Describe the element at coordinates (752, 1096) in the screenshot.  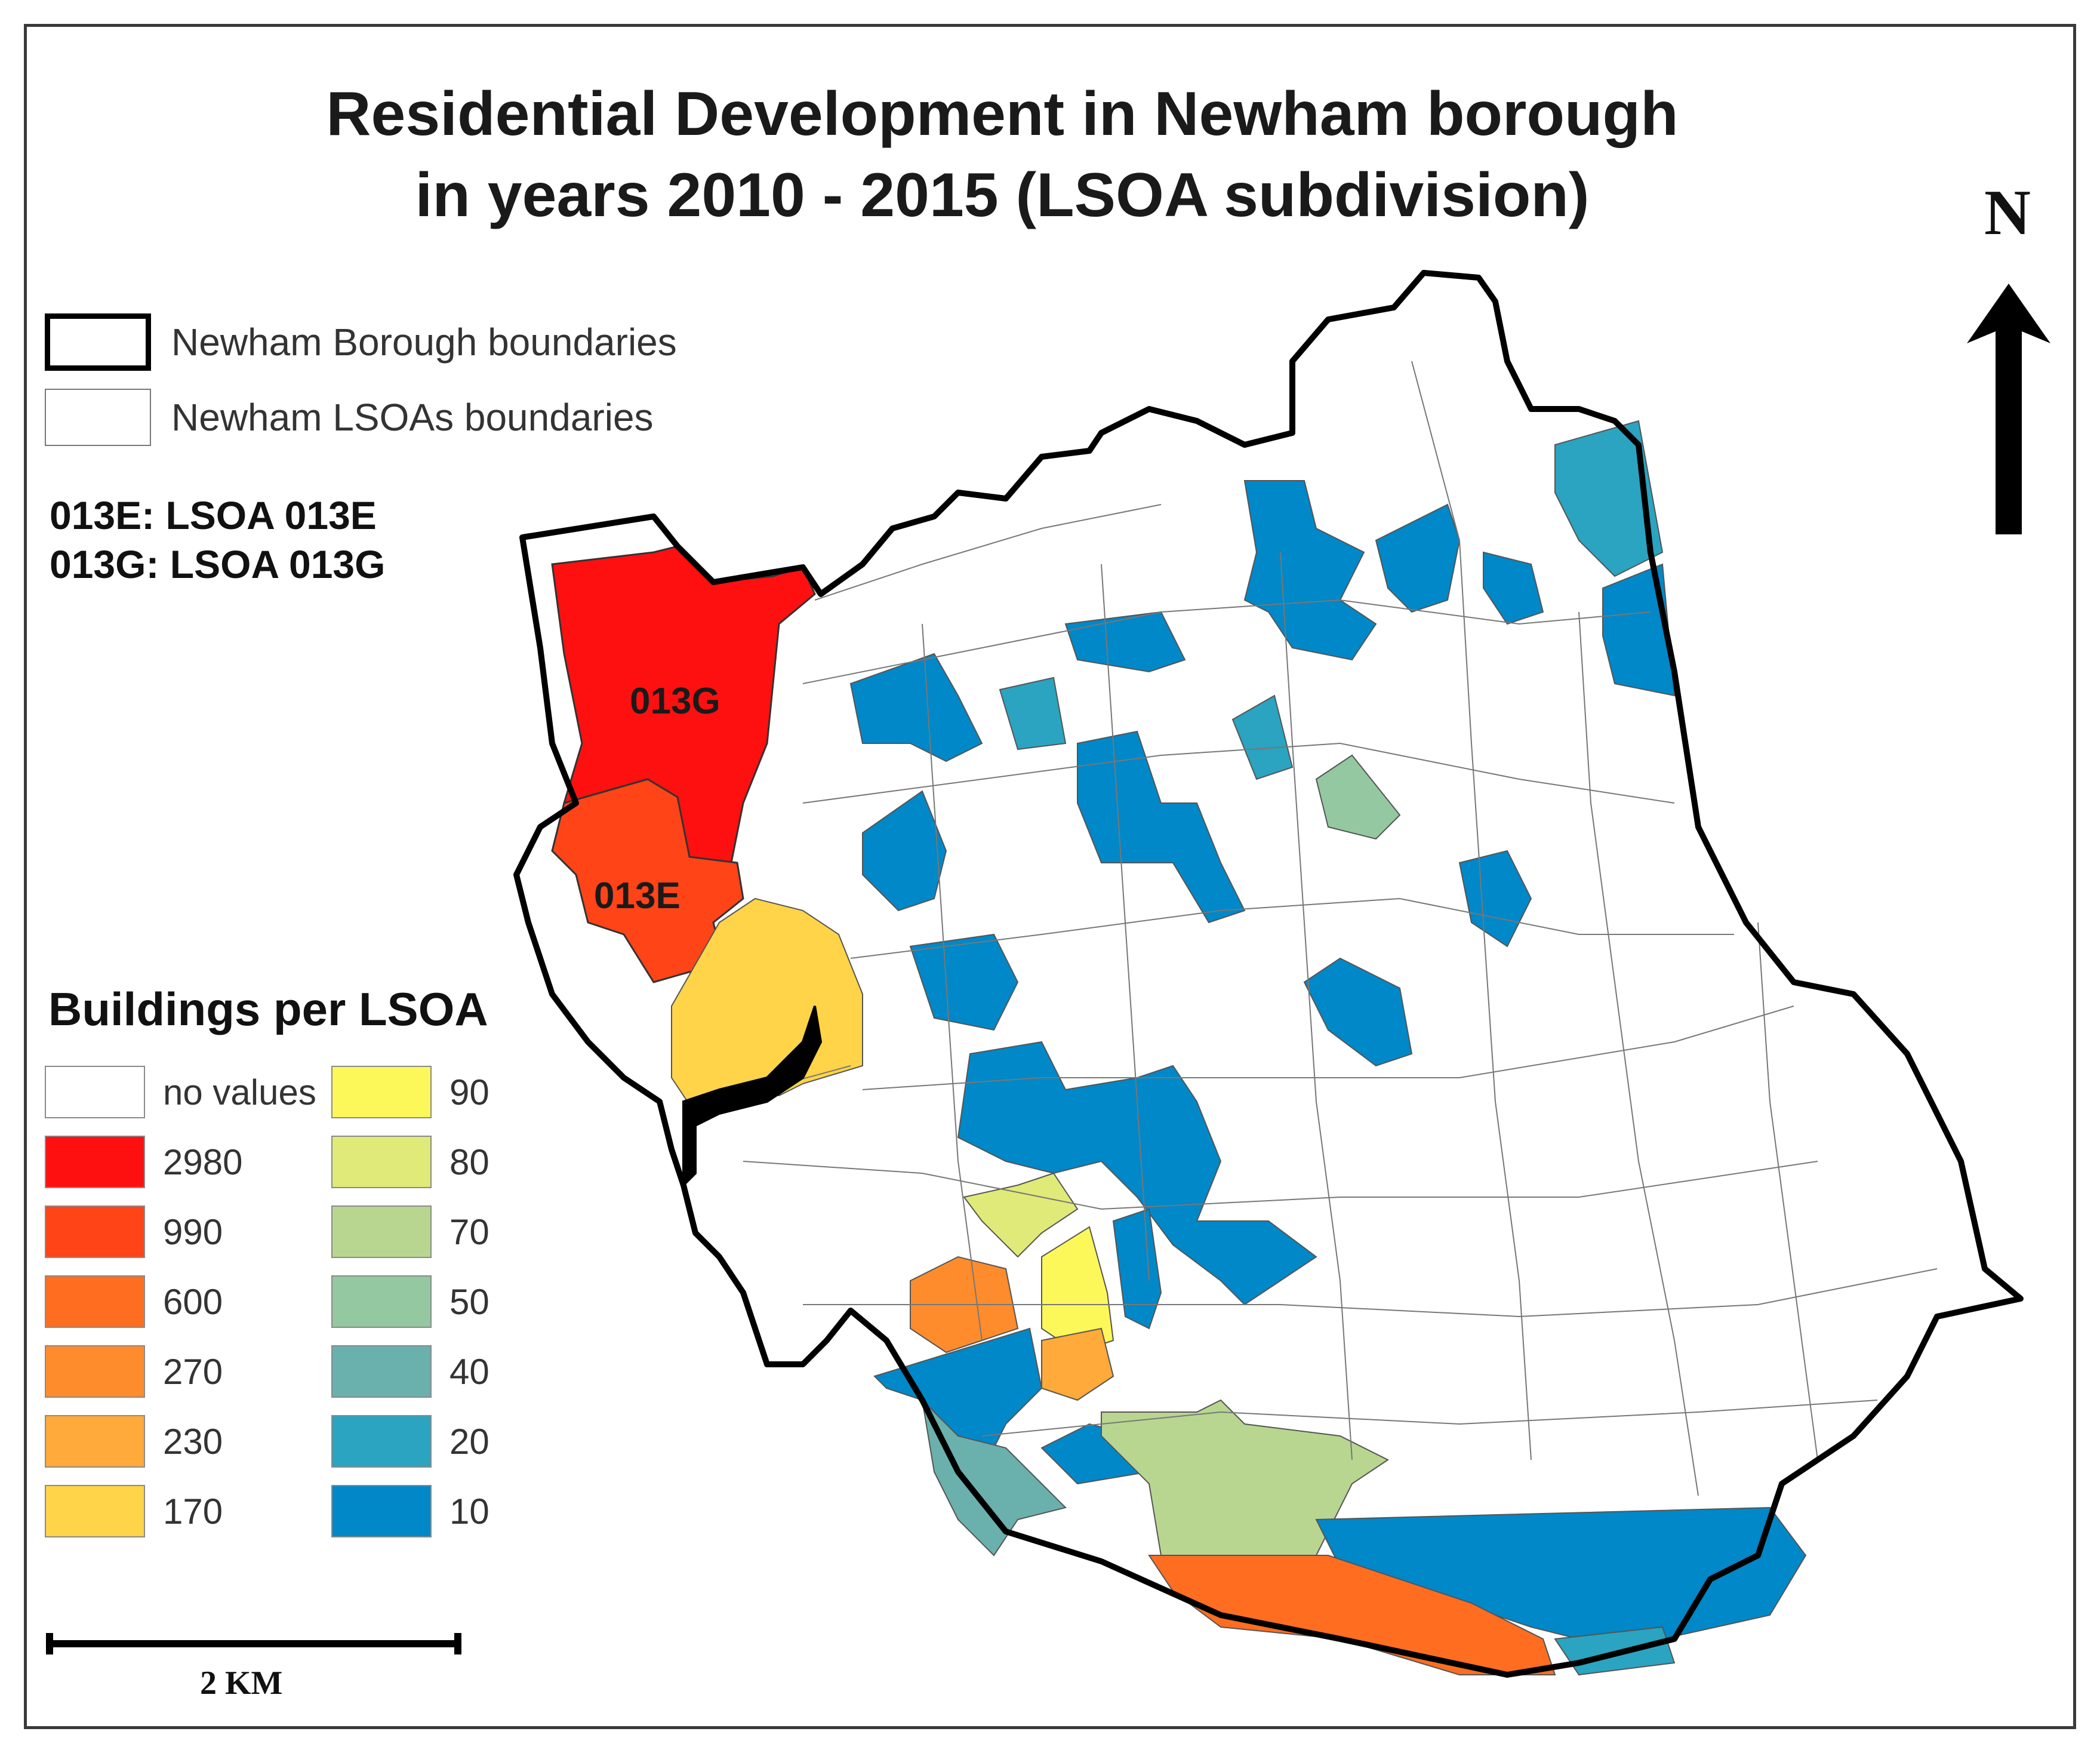
I see `river` at that location.